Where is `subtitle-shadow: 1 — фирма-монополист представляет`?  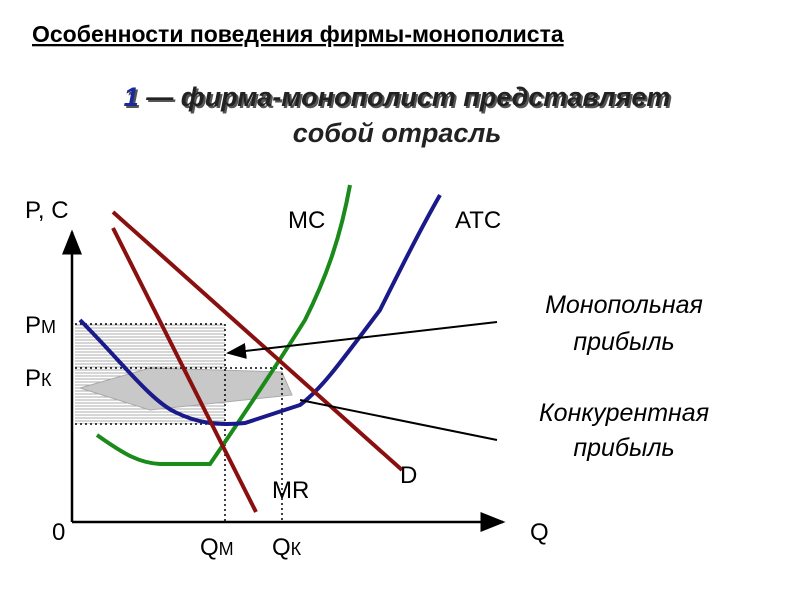
subtitle-shadow: 1 — фирма-монополист представляет is located at coordinates (399, 99).